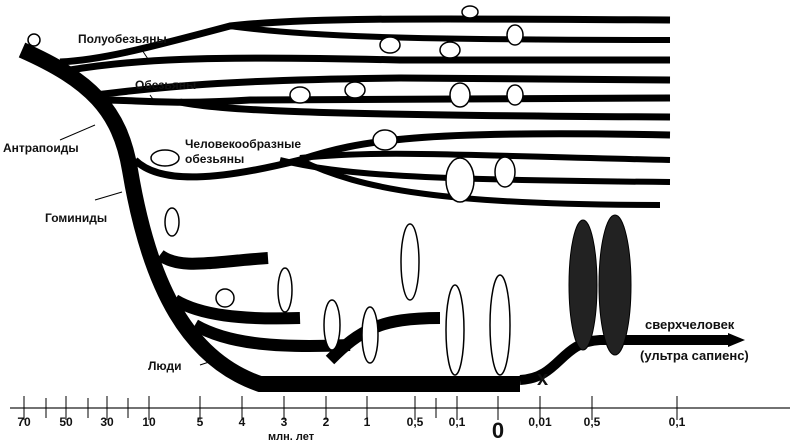  Describe the element at coordinates (242, 422) in the screenshot. I see `axis-tick-label: 4` at that location.